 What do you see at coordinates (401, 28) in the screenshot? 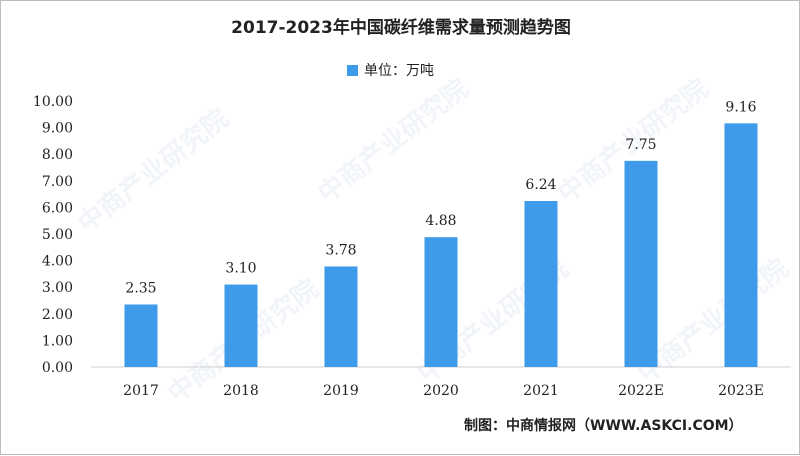
I see `chart-title: 2017-2023年中国碳纤维需求量预测趋势图` at bounding box center [401, 28].